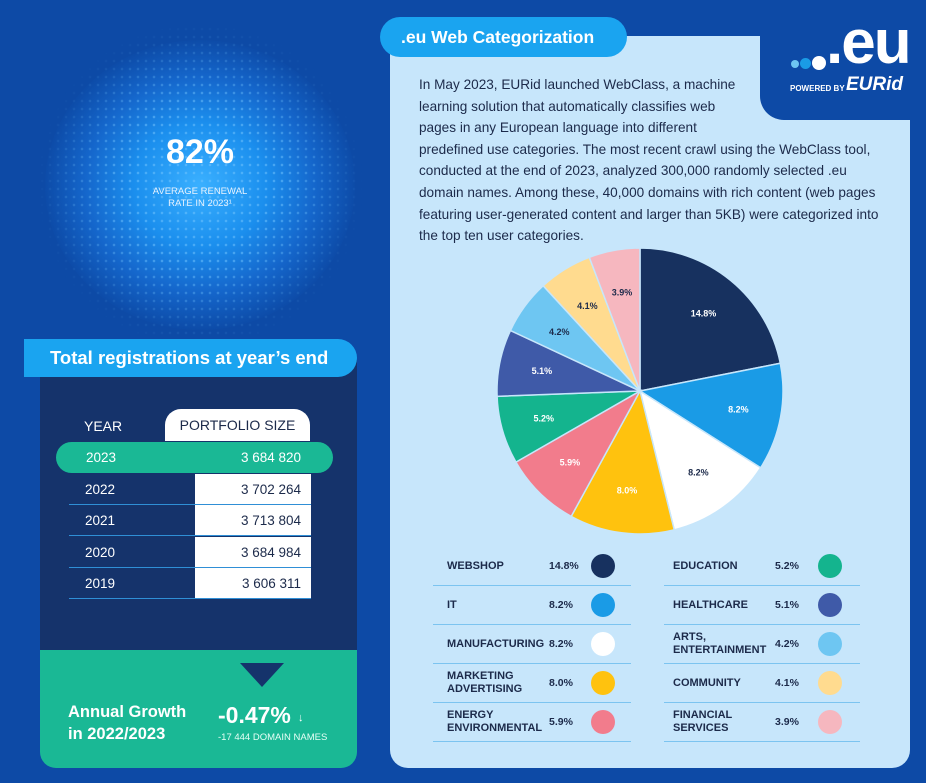  I want to click on eu-logo-box, so click(843, 64).